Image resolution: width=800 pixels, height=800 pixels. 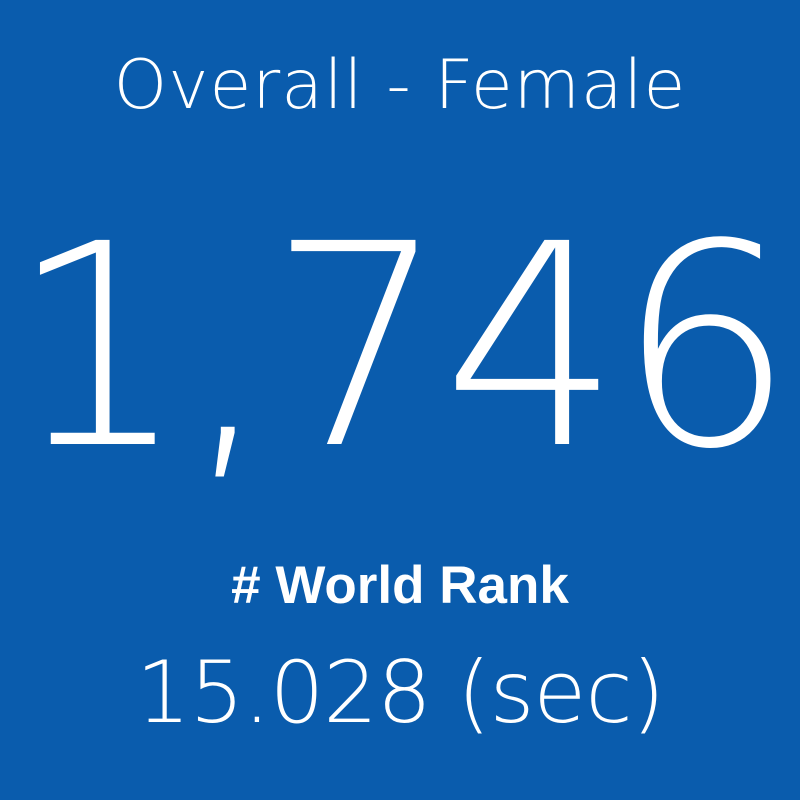 What do you see at coordinates (400, 85) in the screenshot?
I see `category-title: Overall - Female` at bounding box center [400, 85].